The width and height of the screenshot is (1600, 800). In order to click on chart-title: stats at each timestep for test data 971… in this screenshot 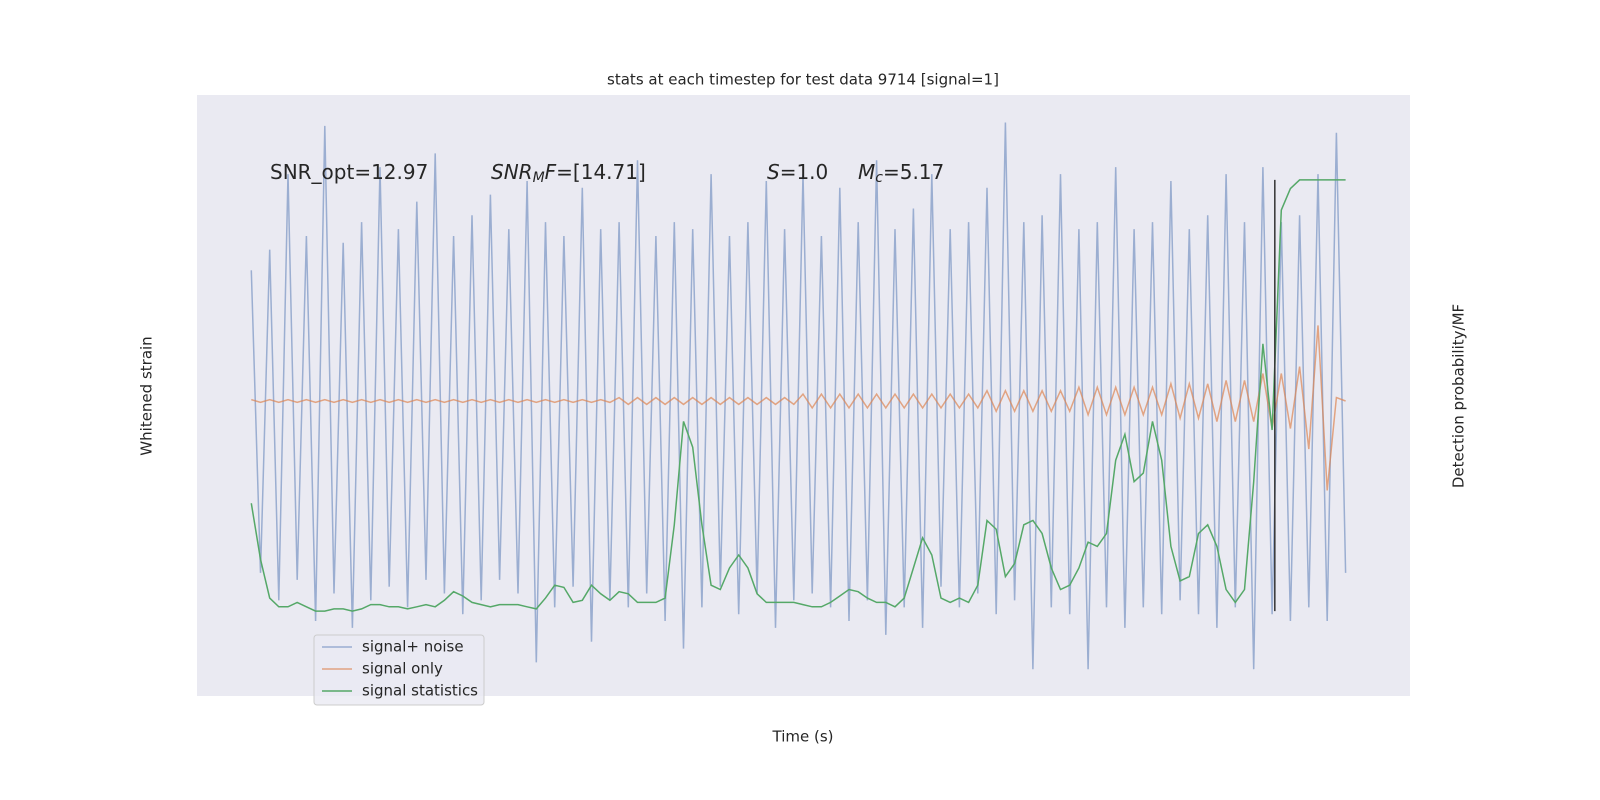, I will do `click(803, 80)`.